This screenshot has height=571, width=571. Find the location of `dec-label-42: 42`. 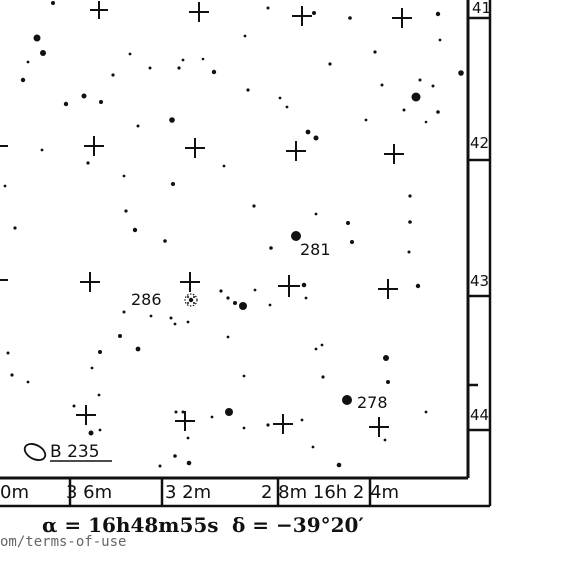

dec-label-42: 42 is located at coordinates (479, 143).